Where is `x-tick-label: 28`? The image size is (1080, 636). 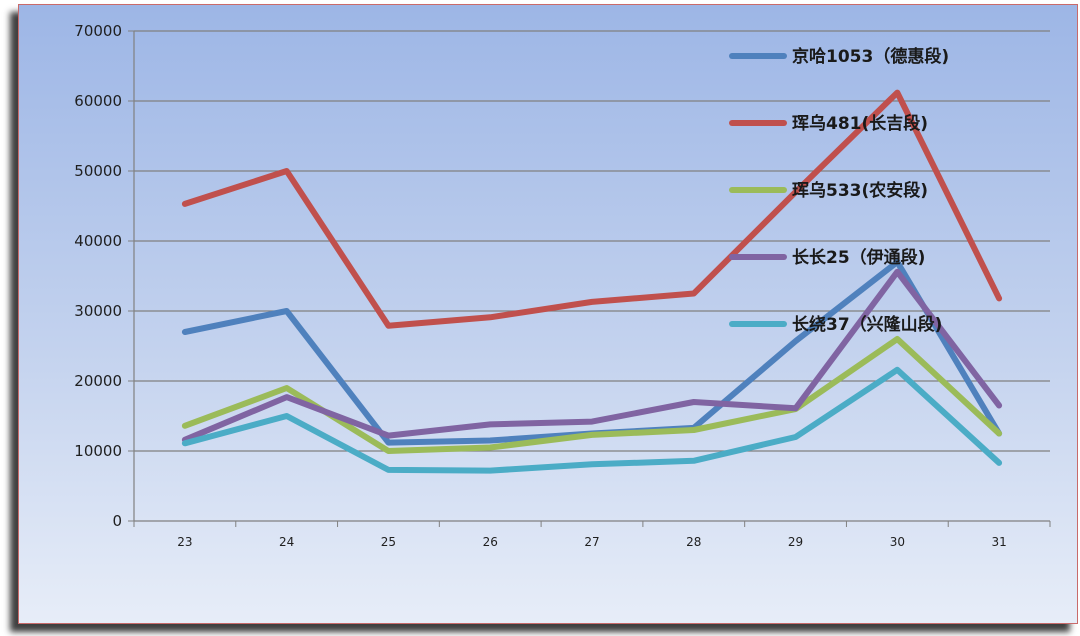 x-tick-label: 28 is located at coordinates (693, 542).